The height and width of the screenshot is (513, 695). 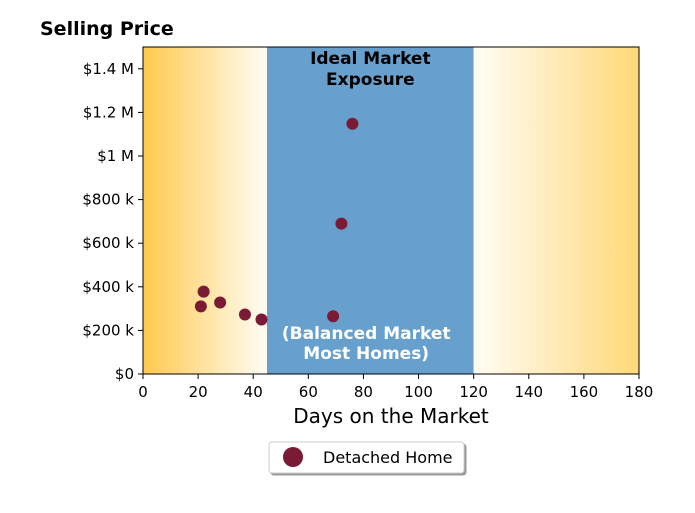 What do you see at coordinates (115, 156) in the screenshot?
I see `y-tick-label: $1 M` at bounding box center [115, 156].